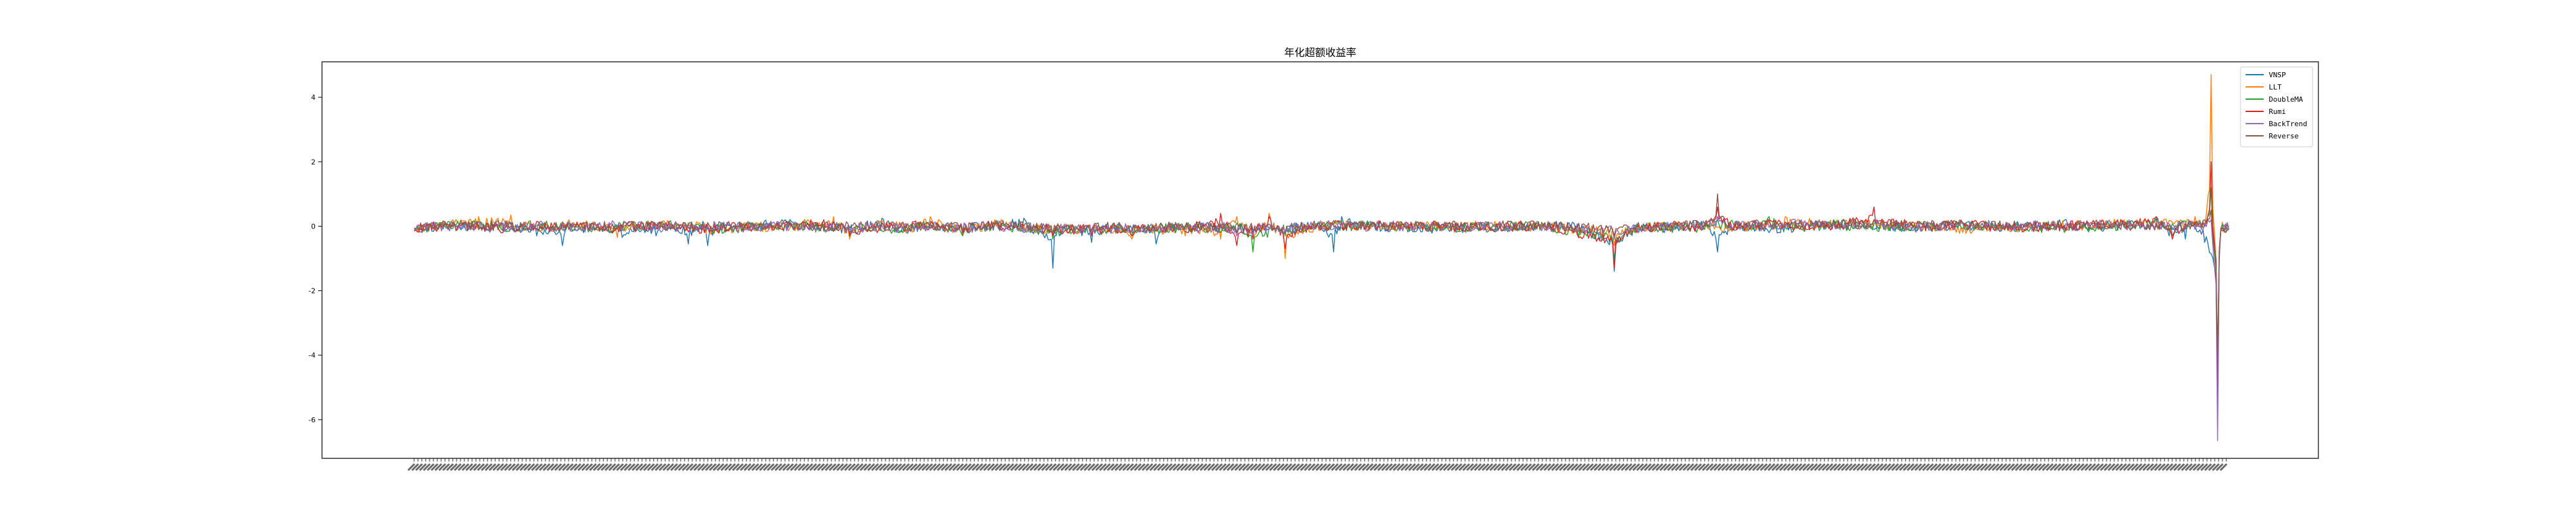  Describe the element at coordinates (2276, 107) in the screenshot. I see `legend: VNSP LLT DoubleMA Rumi BackTrend Reverse` at that location.